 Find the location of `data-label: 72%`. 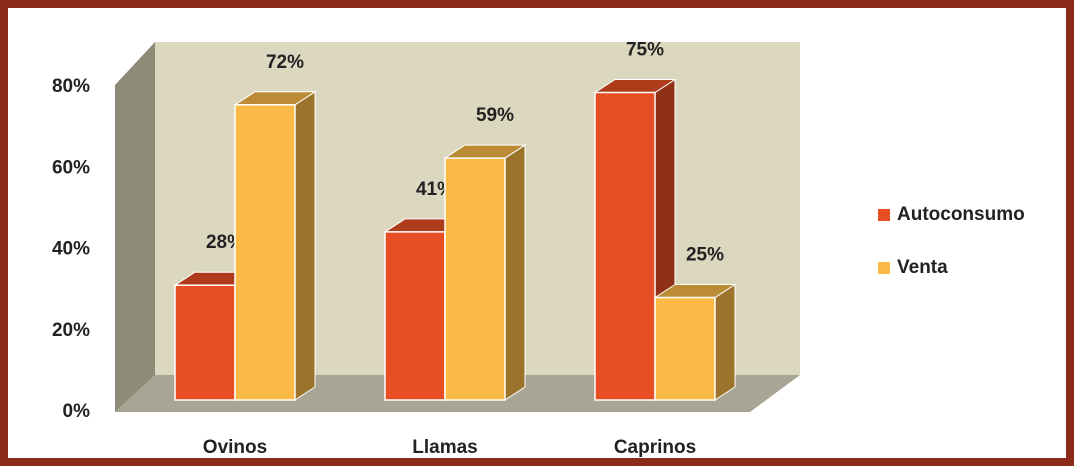

data-label: 72% is located at coordinates (285, 62).